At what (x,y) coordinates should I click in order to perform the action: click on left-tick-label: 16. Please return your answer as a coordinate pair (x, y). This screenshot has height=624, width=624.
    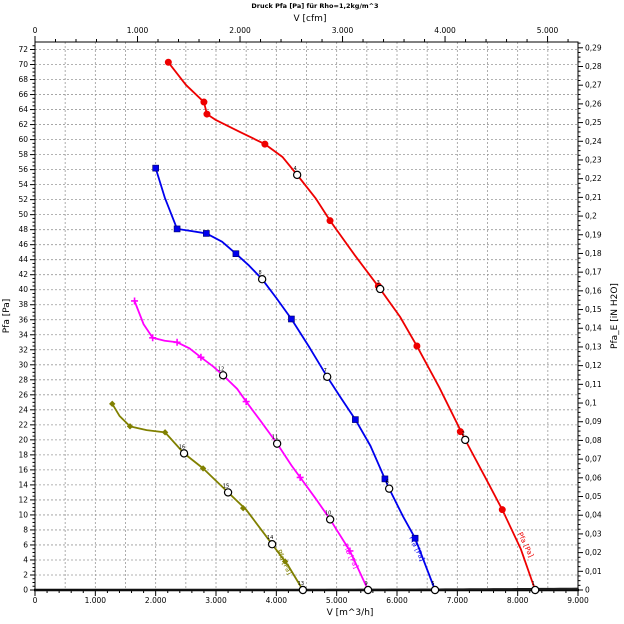
    Looking at the image, I should click on (23, 469).